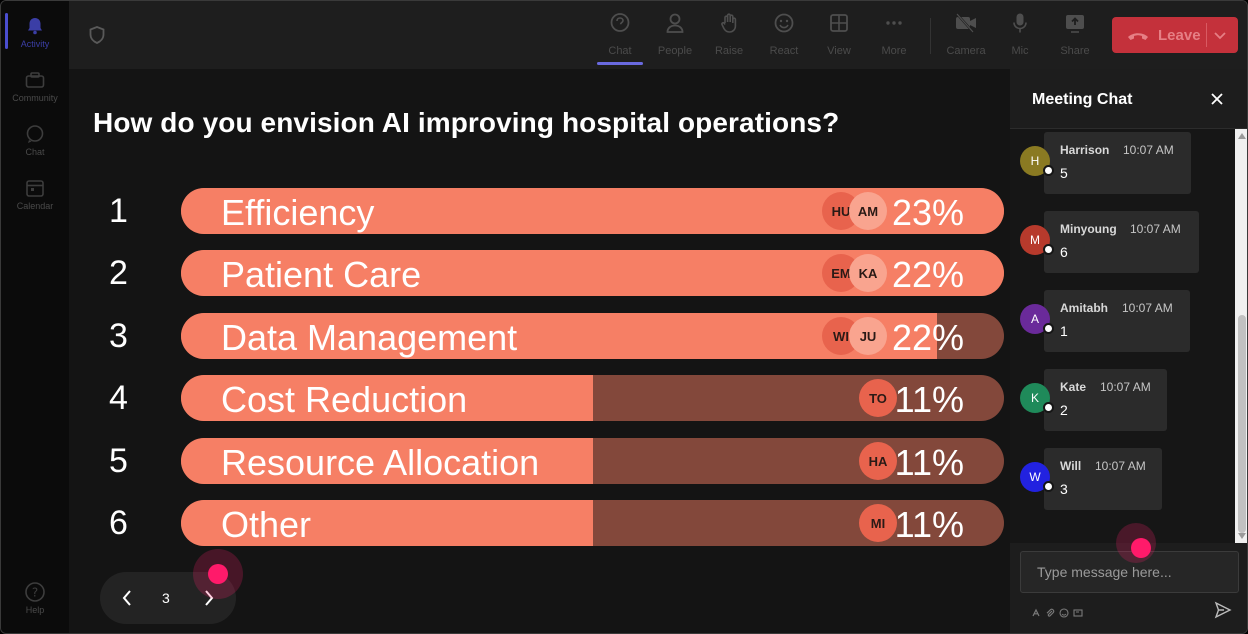  What do you see at coordinates (620, 51) in the screenshot?
I see `toolbar-button-label: Chat` at bounding box center [620, 51].